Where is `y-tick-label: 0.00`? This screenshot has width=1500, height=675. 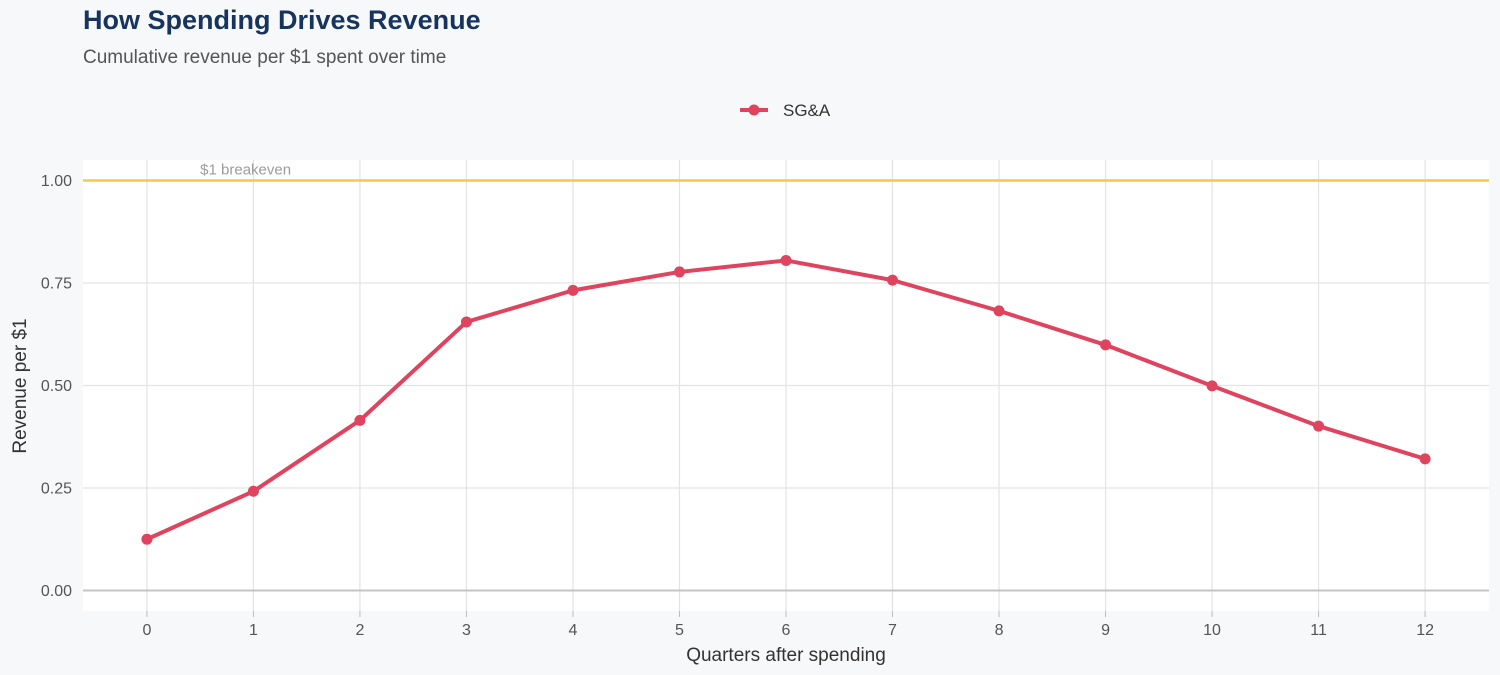 y-tick-label: 0.00 is located at coordinates (56, 591).